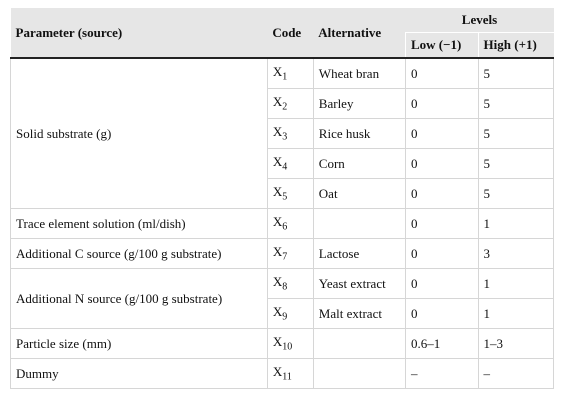 The width and height of the screenshot is (564, 408). Describe the element at coordinates (139, 343) in the screenshot. I see `parameter-cell: Particle size (mm)` at that location.